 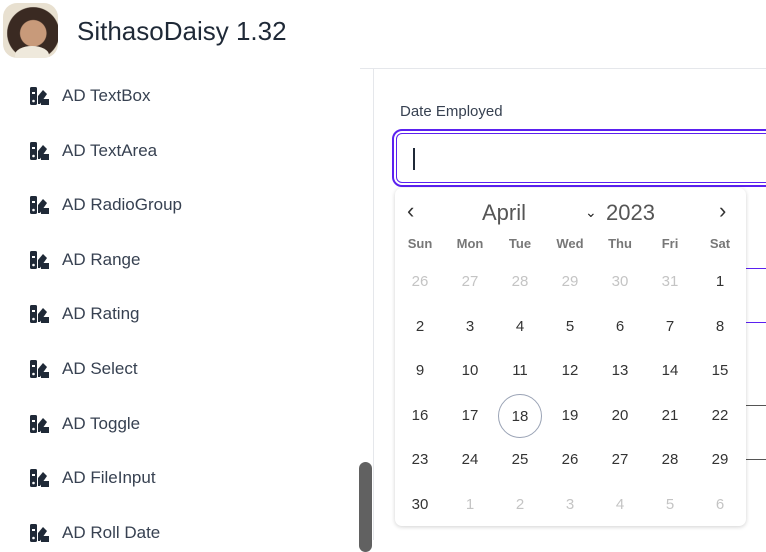 What do you see at coordinates (109, 478) in the screenshot?
I see `sidebar-item-label: AD FileInput` at bounding box center [109, 478].